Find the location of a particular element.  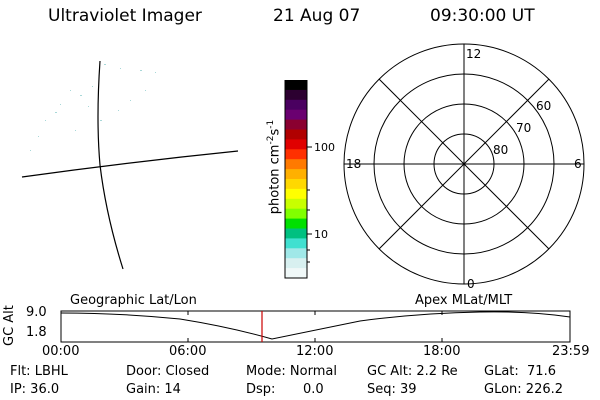

gain-status: Gain: 14 is located at coordinates (153, 389).